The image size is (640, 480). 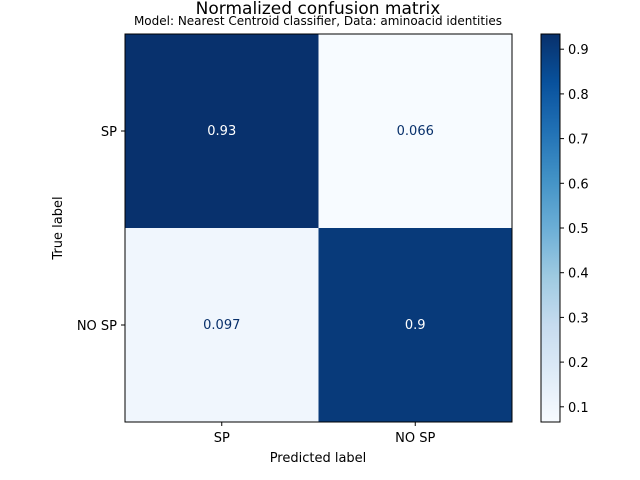 What do you see at coordinates (578, 140) in the screenshot?
I see `colorbar-tick-label: 0.7` at bounding box center [578, 140].